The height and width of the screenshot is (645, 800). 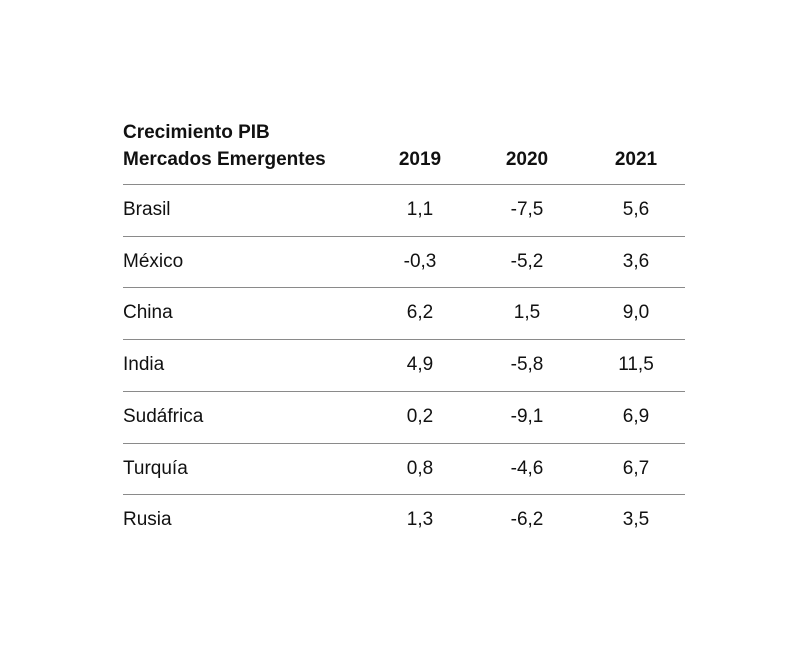 I want to click on table-cell: -5,2, so click(x=527, y=261).